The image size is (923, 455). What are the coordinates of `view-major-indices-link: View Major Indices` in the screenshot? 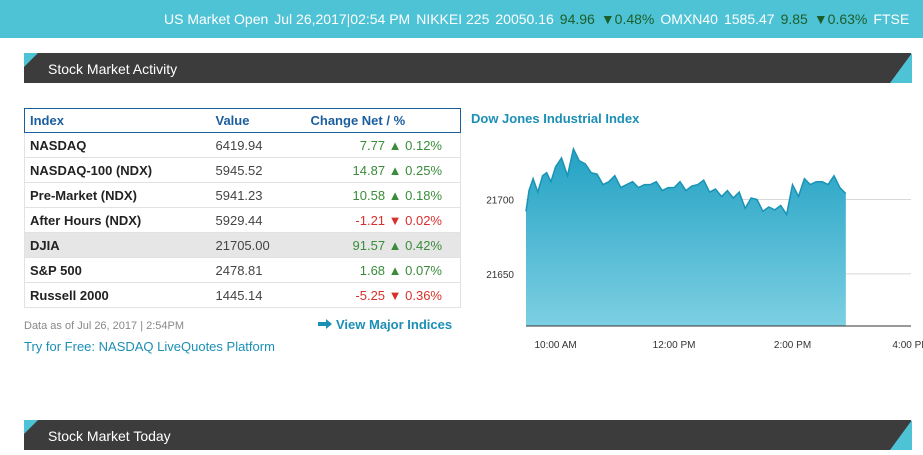 It's located at (385, 324).